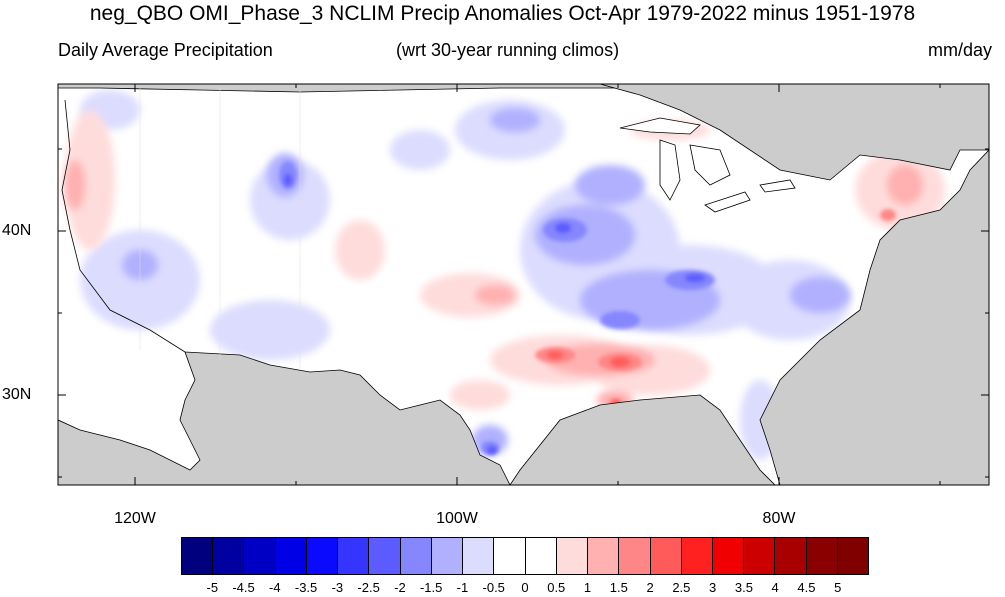  Describe the element at coordinates (806, 587) in the screenshot. I see `colorbar-label: 4.5` at that location.